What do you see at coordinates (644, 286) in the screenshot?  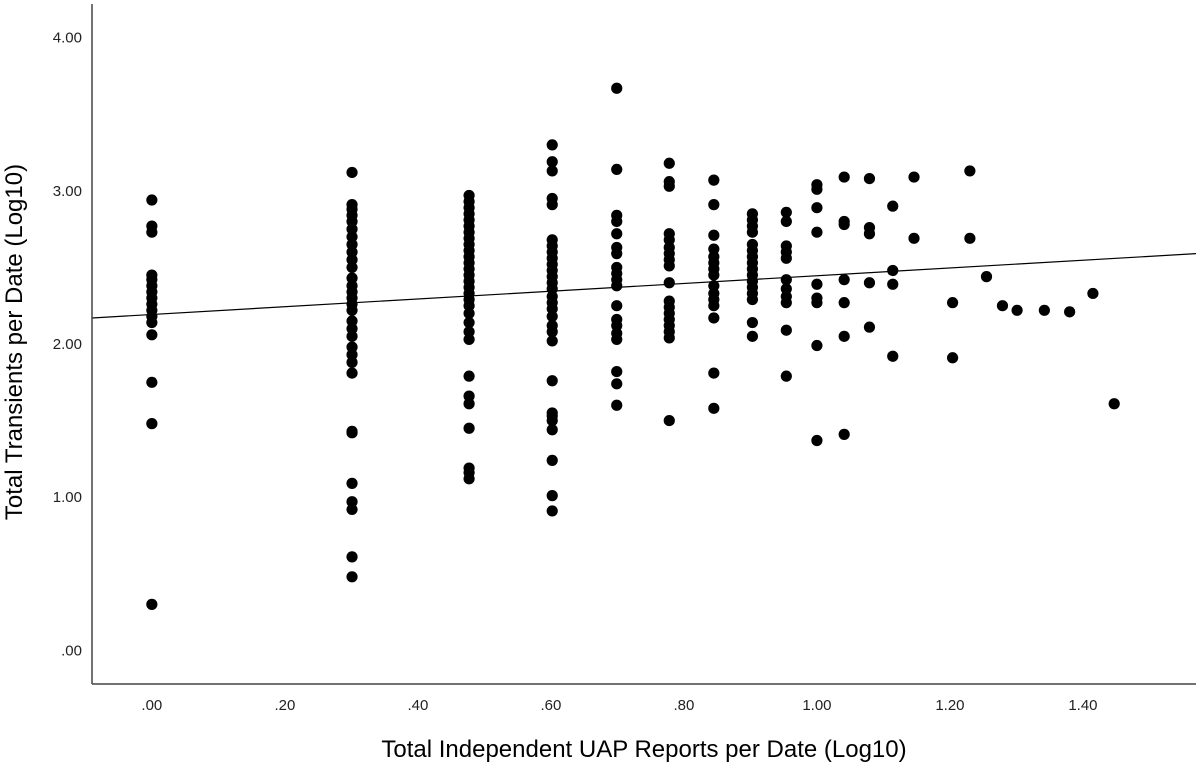 I see `fit-line` at bounding box center [644, 286].